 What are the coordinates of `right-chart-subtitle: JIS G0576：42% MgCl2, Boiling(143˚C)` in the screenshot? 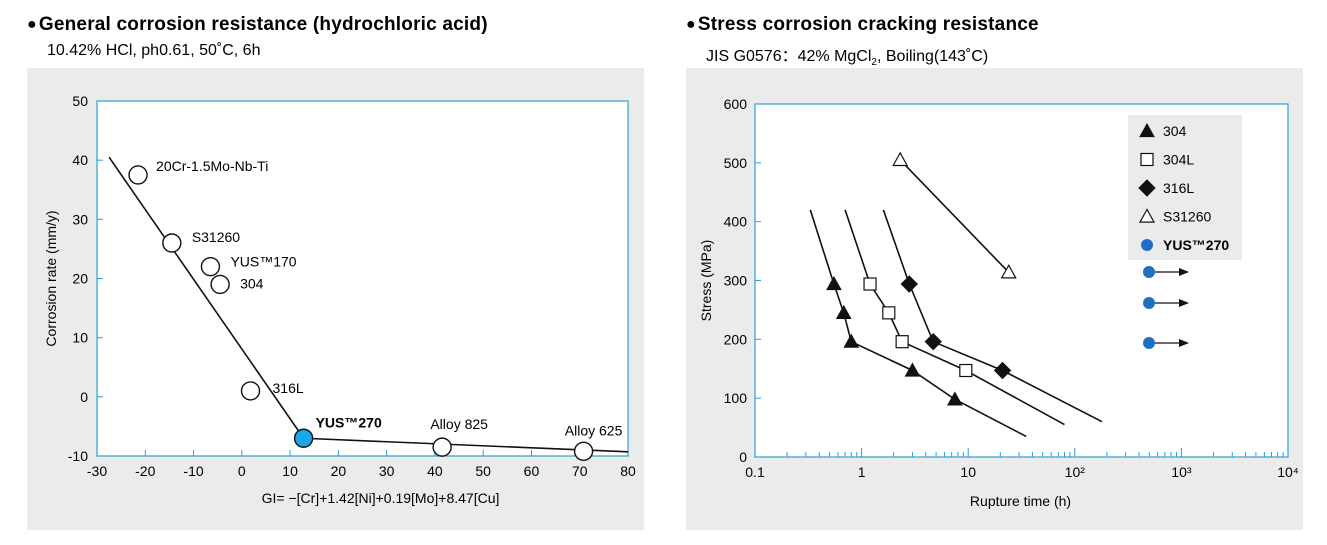 It's located at (847, 58).